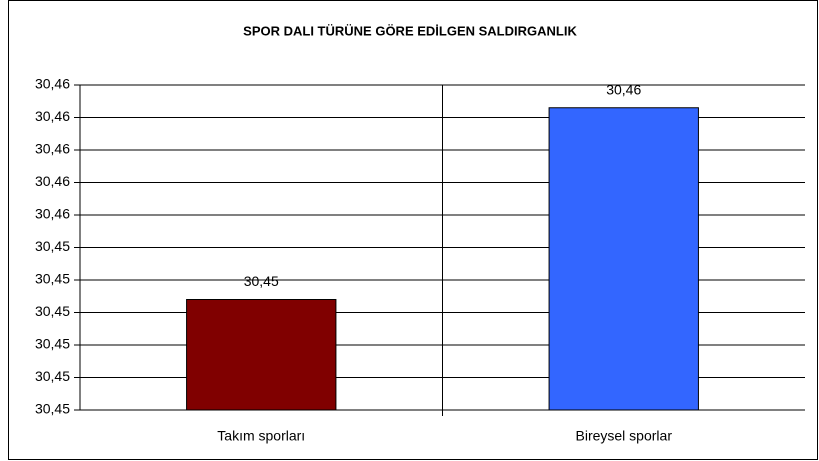 The width and height of the screenshot is (819, 461). What do you see at coordinates (261, 281) in the screenshot?
I see `value-label: 30,45` at bounding box center [261, 281].